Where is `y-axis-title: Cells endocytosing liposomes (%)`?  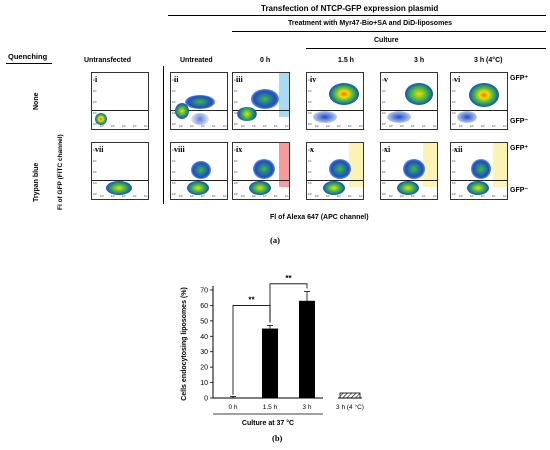 y-axis-title: Cells endocytosing liposomes (%) is located at coordinates (184, 344).